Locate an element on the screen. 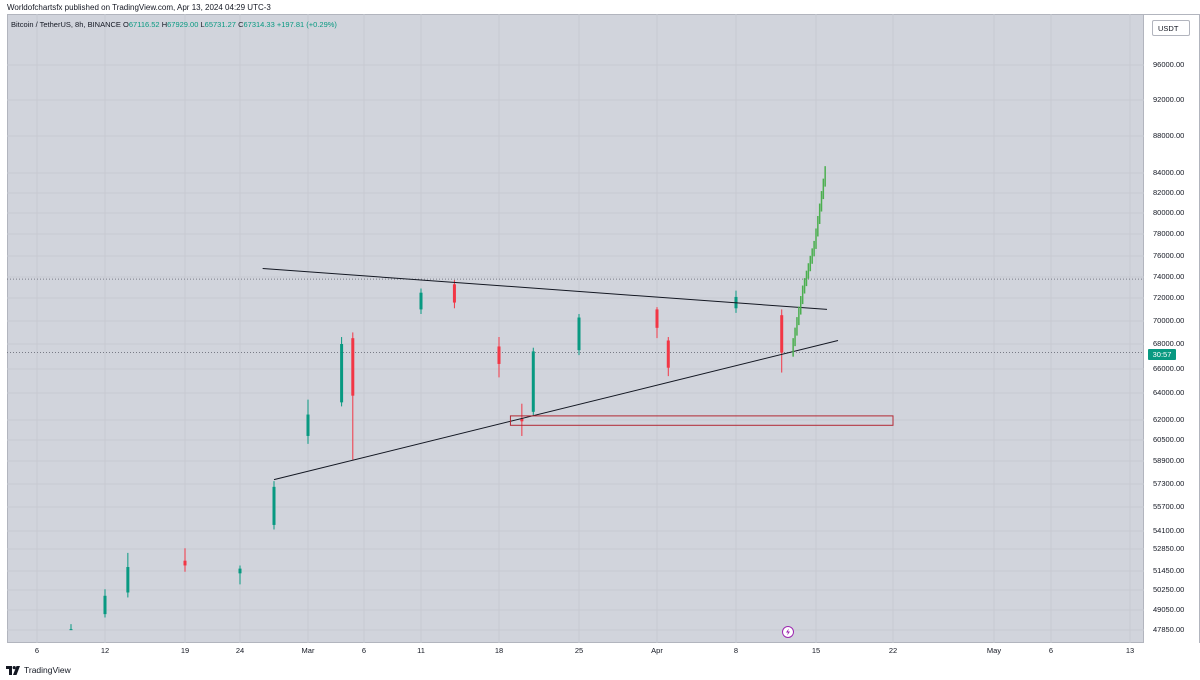 This screenshot has height=680, width=1200. price-tick-label: 68000.00 is located at coordinates (1169, 343).